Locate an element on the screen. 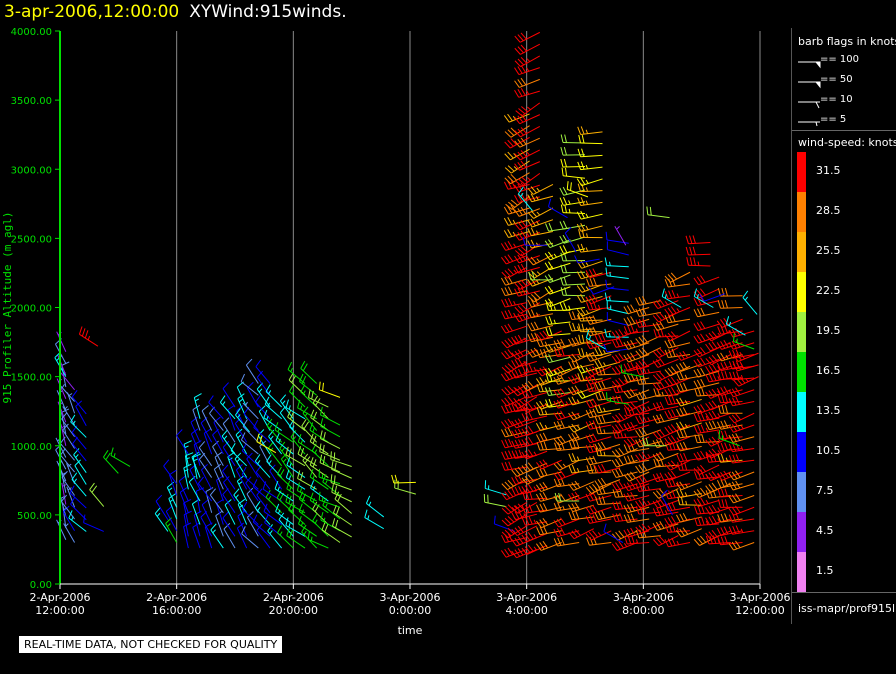  x-tick-date: 3-Apr-2006 is located at coordinates (643, 597).